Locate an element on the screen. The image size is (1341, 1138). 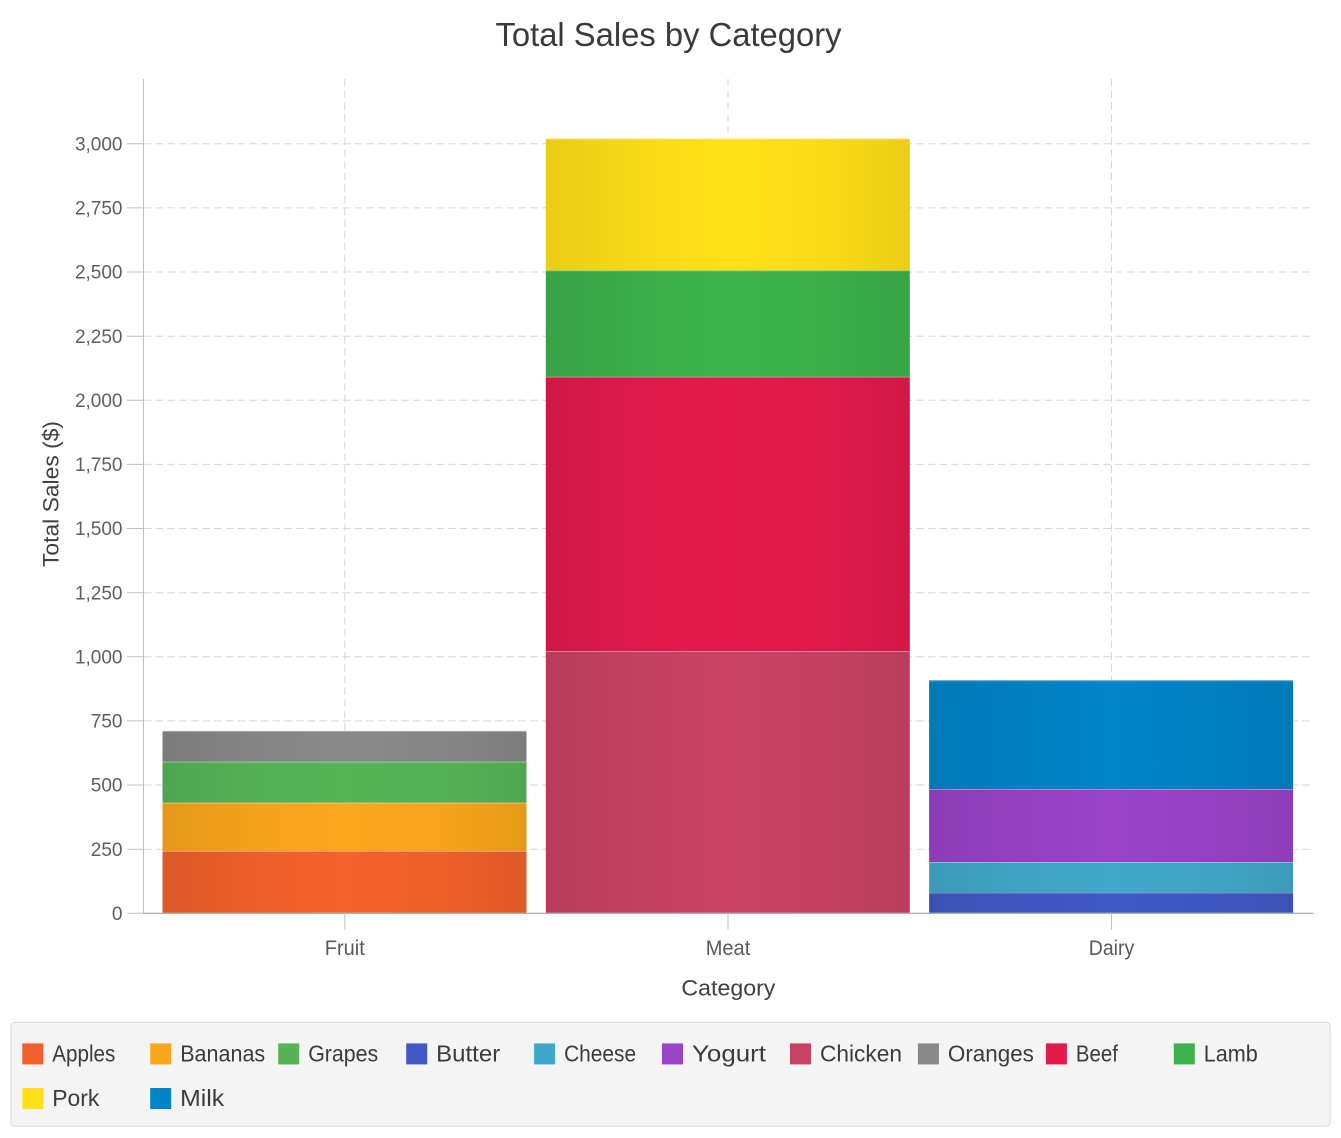
svg-text: 3,000 is located at coordinates (99, 144).